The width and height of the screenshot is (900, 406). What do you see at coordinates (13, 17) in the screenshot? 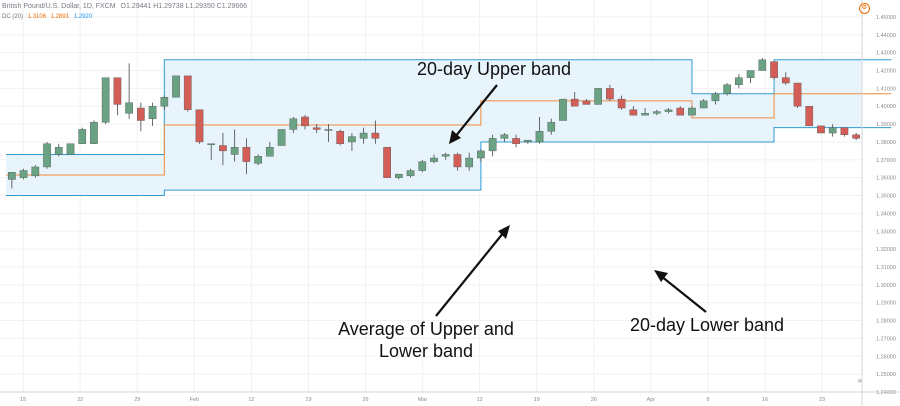
I see `indicator-name: DC (20)` at bounding box center [13, 17].